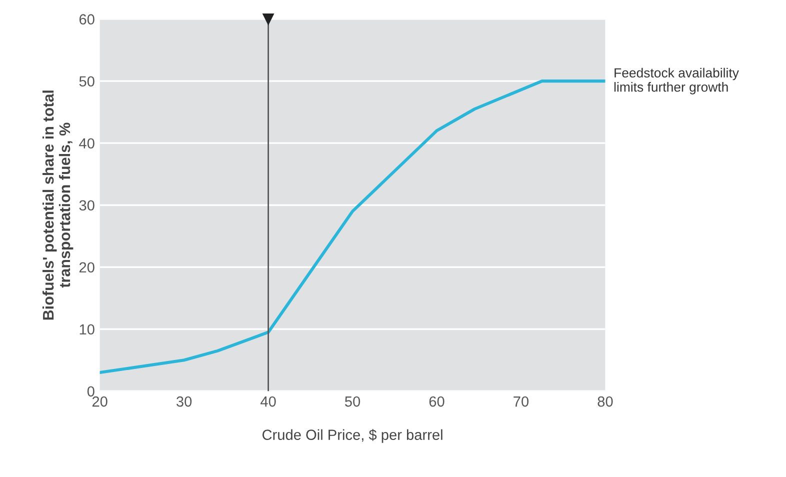  Describe the element at coordinates (184, 401) in the screenshot. I see `x-tick-label: 30` at that location.